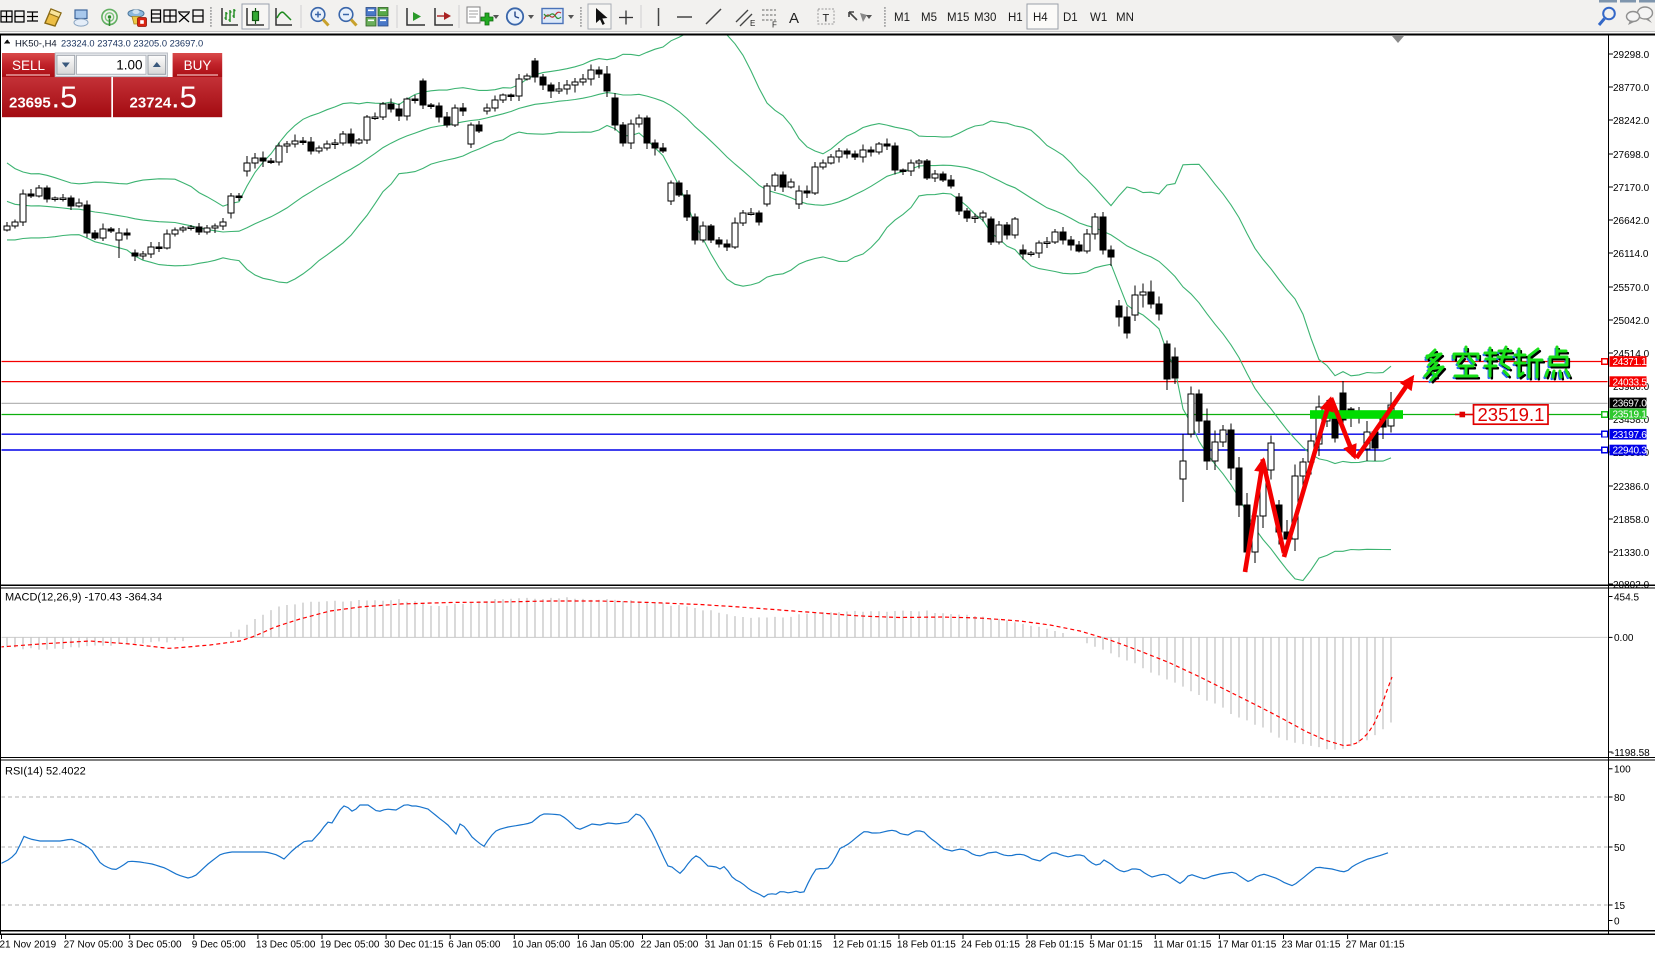  I want to click on svg-text: BUY, so click(198, 65).